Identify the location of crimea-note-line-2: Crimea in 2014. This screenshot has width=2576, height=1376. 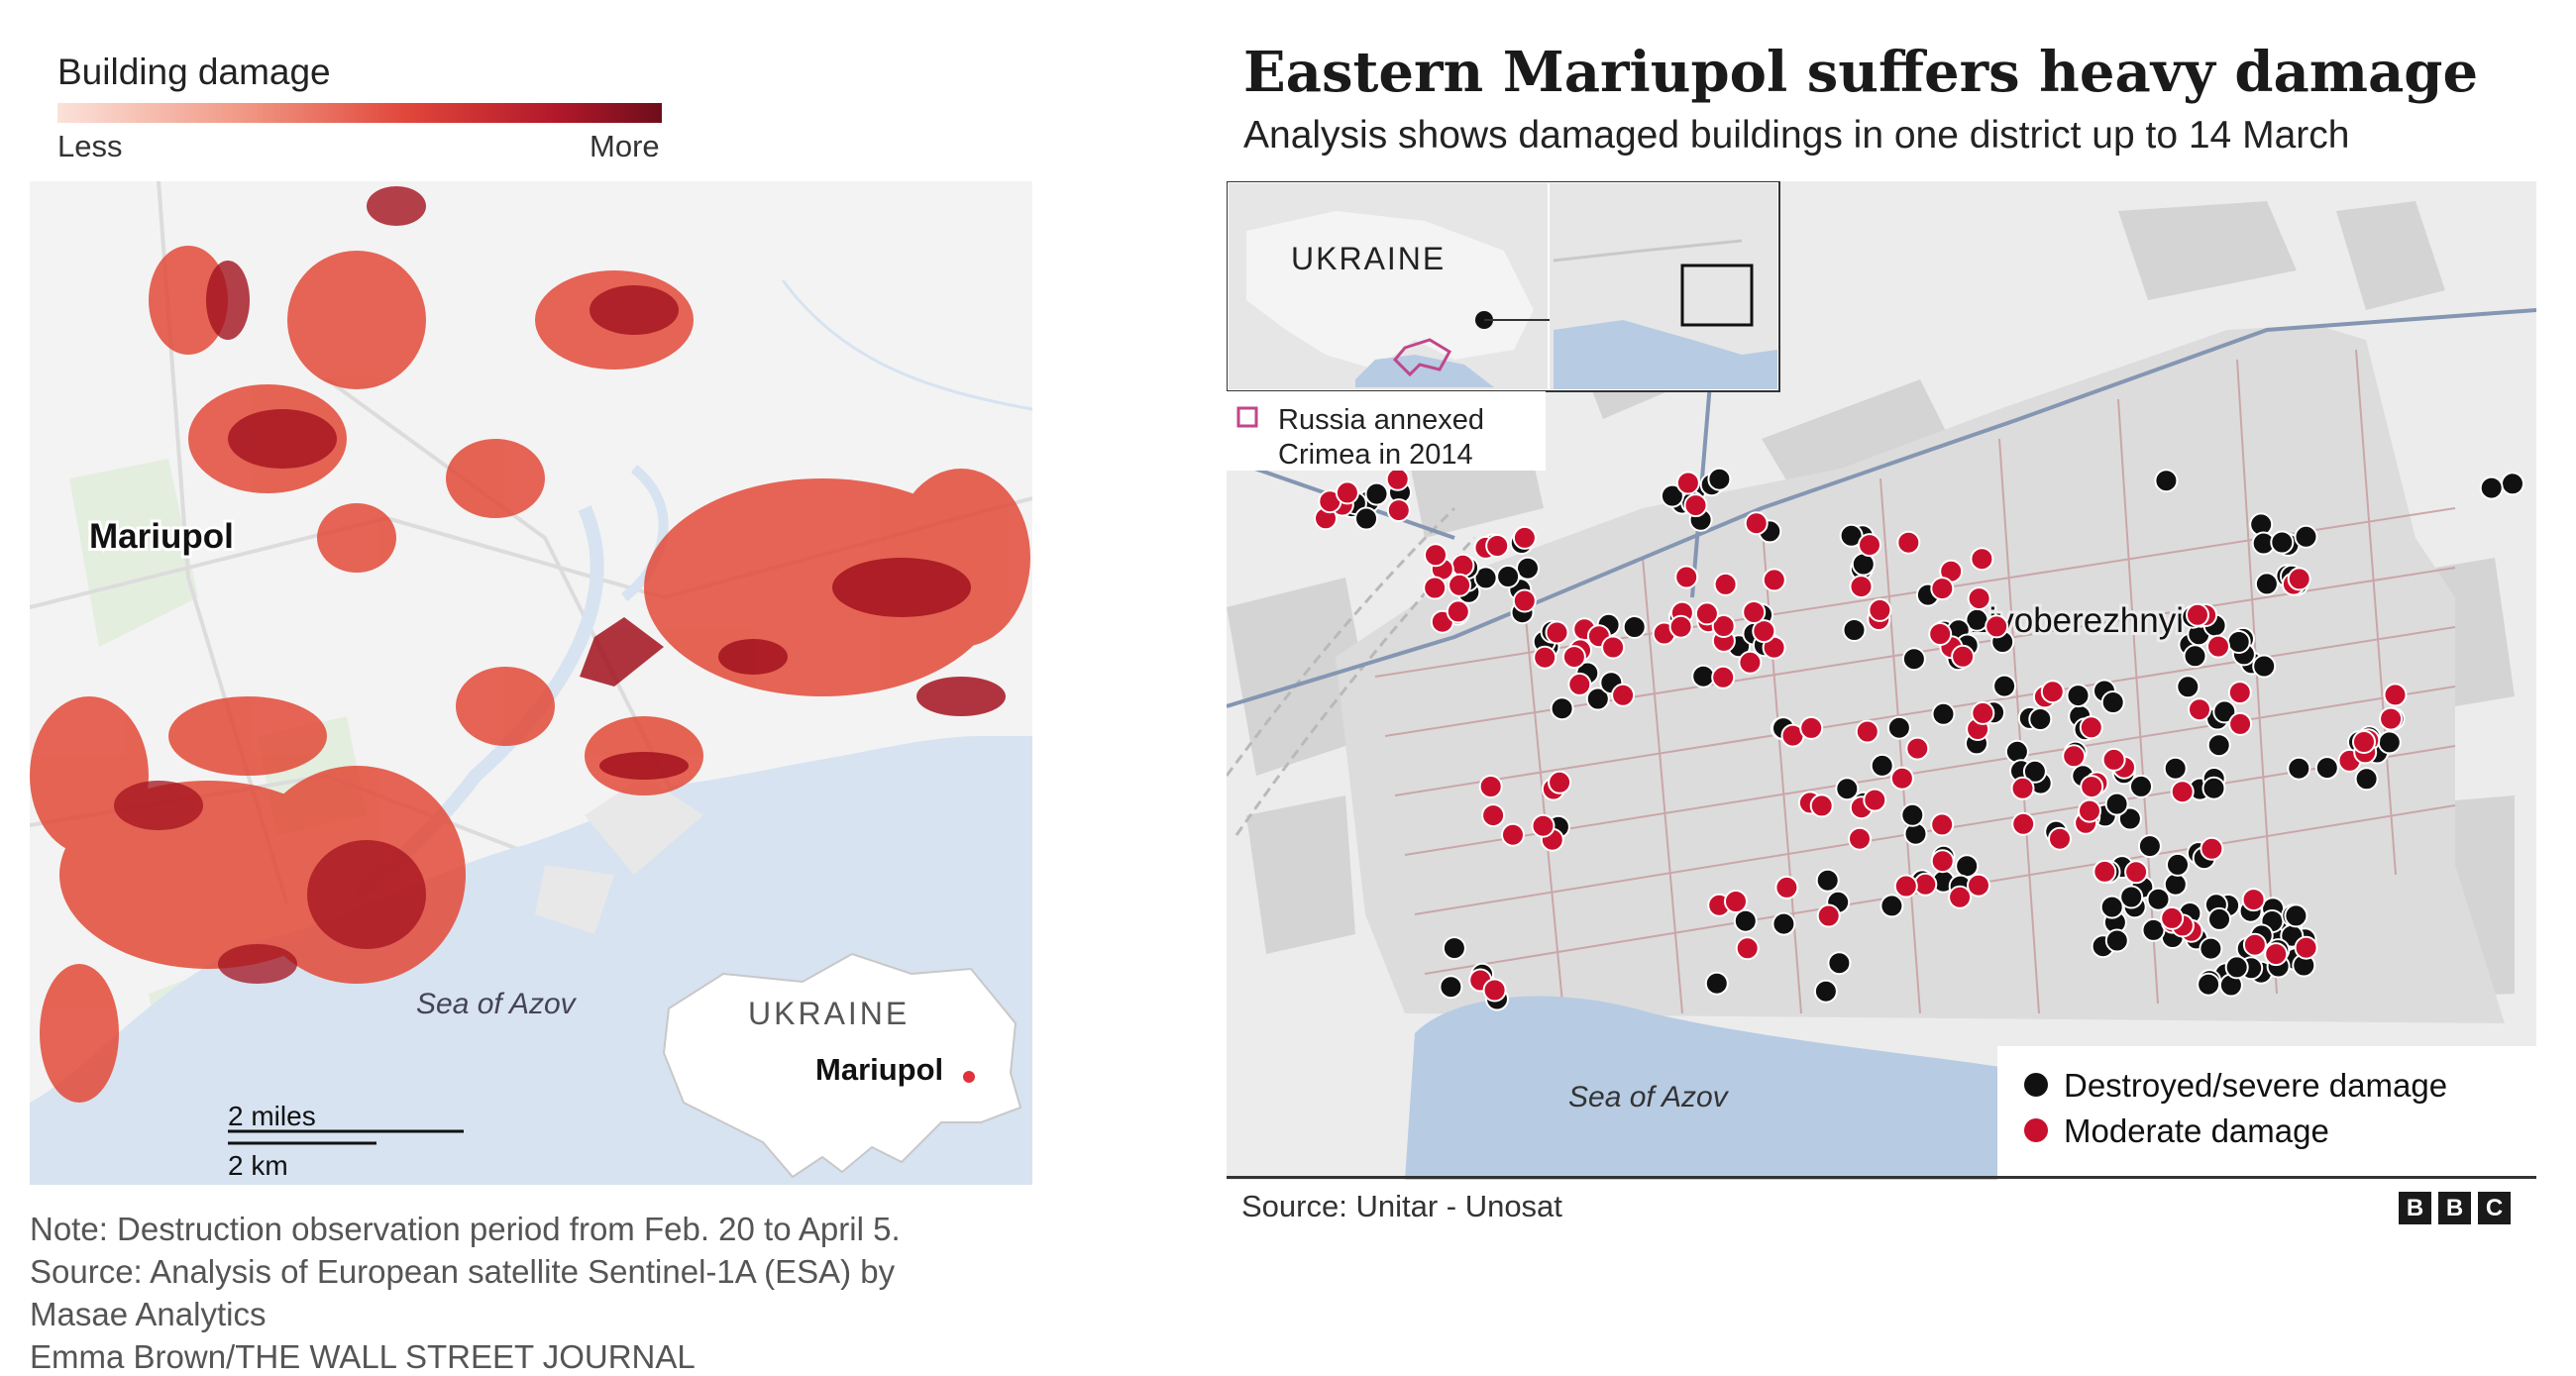
(1375, 455).